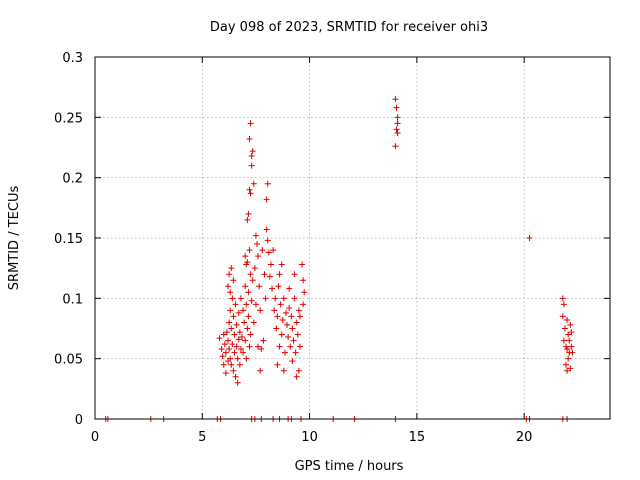 The image size is (640, 480). What do you see at coordinates (79, 420) in the screenshot?
I see `y-tick-label: 0` at bounding box center [79, 420].